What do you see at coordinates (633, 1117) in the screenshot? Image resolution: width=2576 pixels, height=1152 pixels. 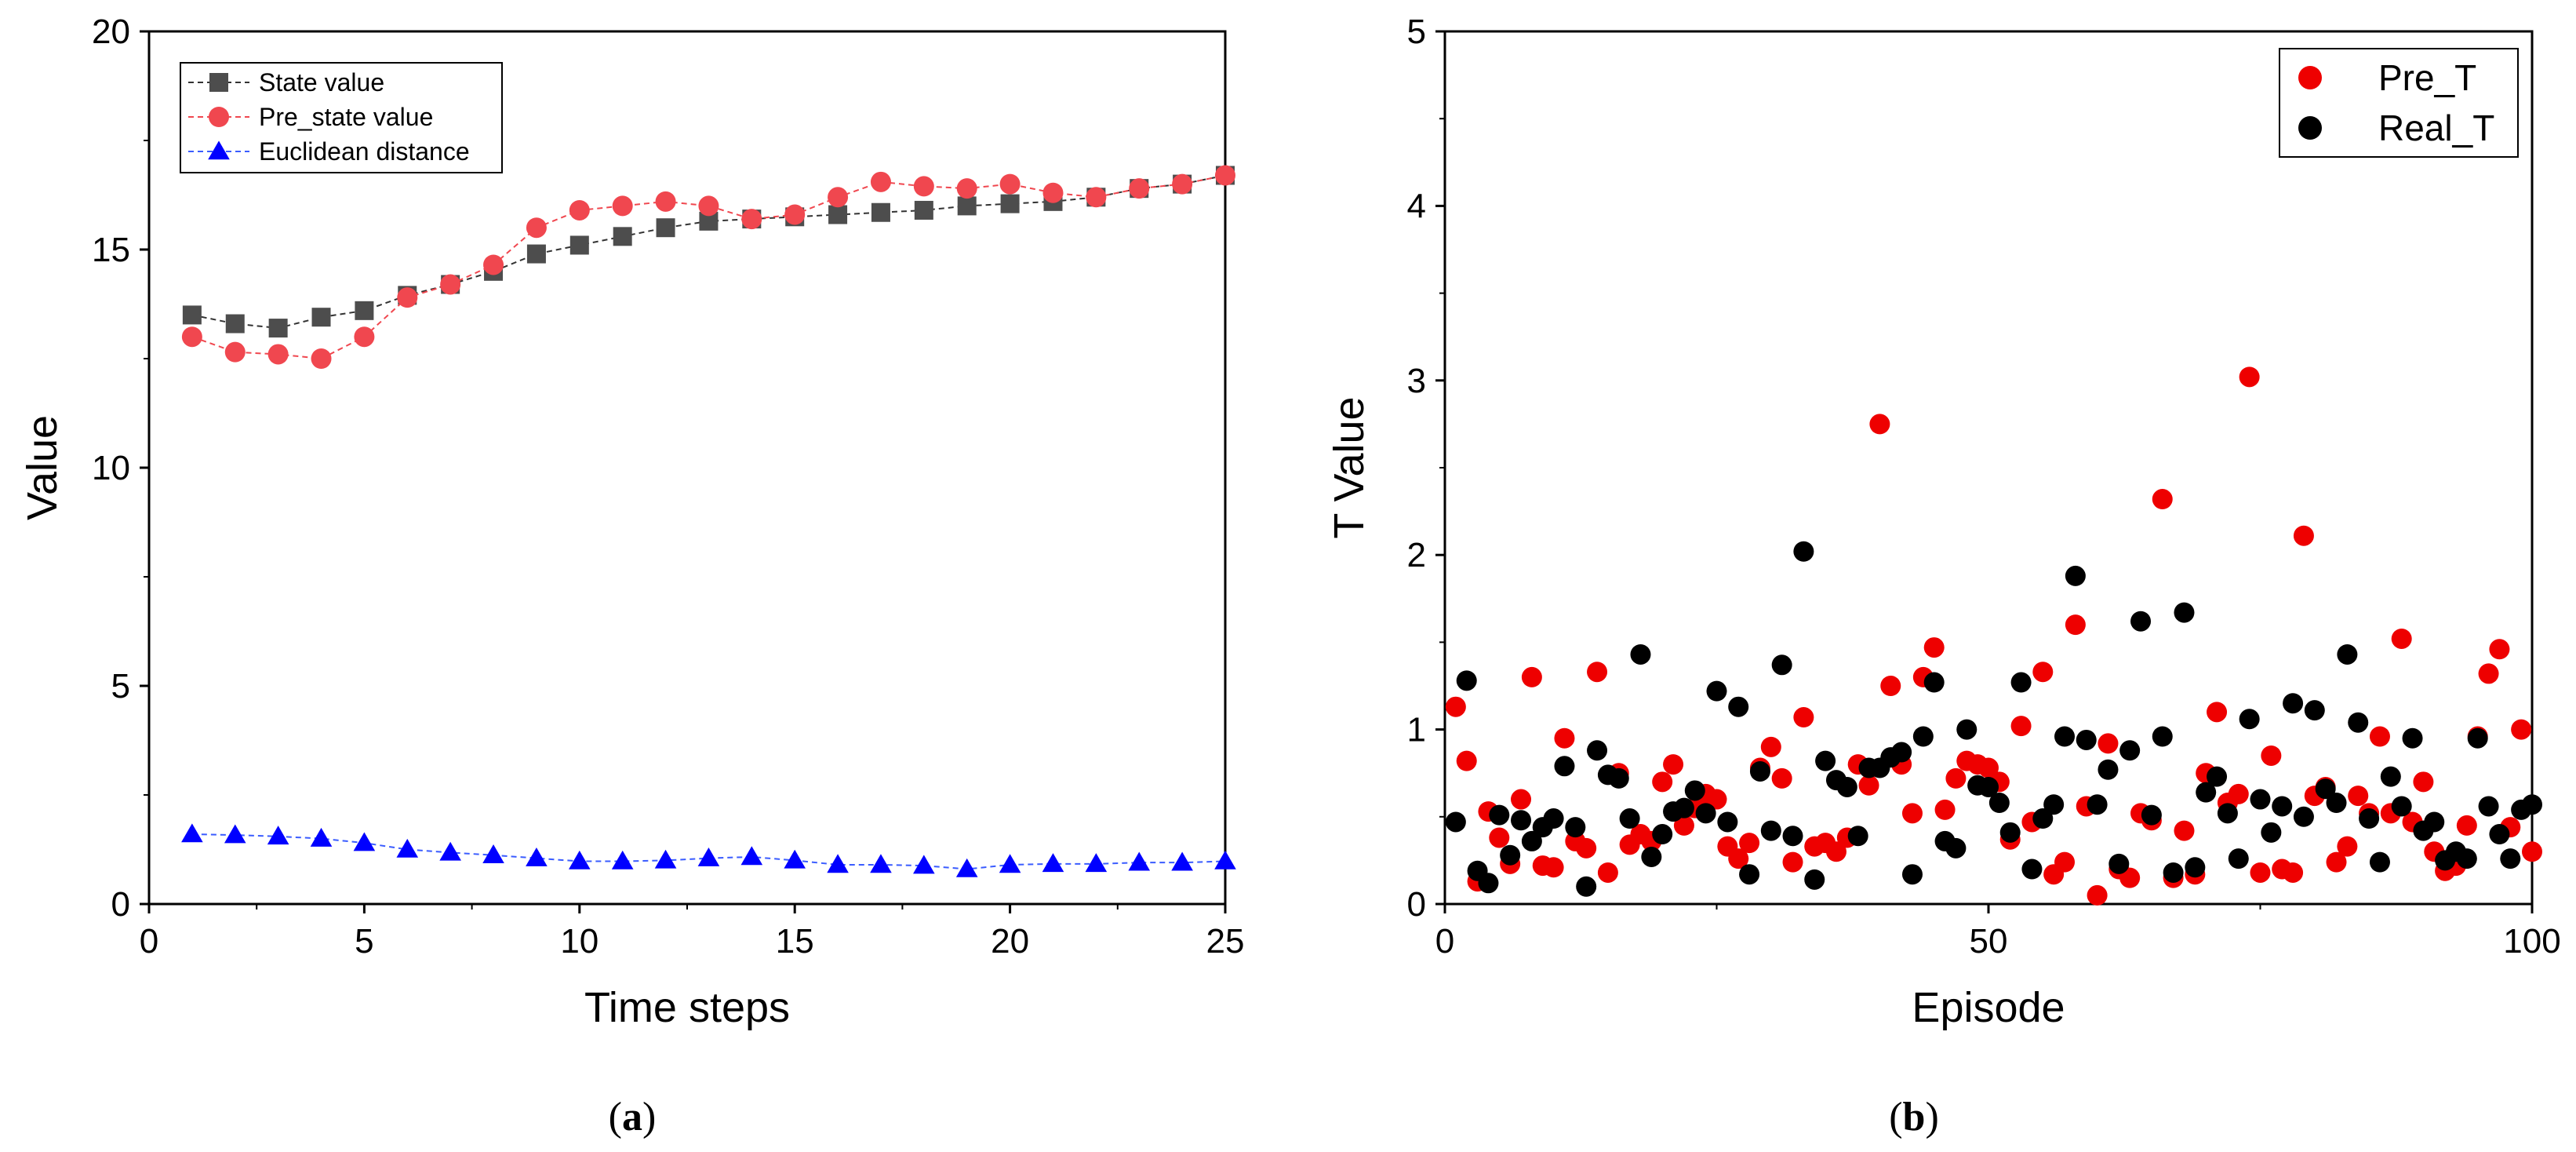 I see `caption-a: (a)` at bounding box center [633, 1117].